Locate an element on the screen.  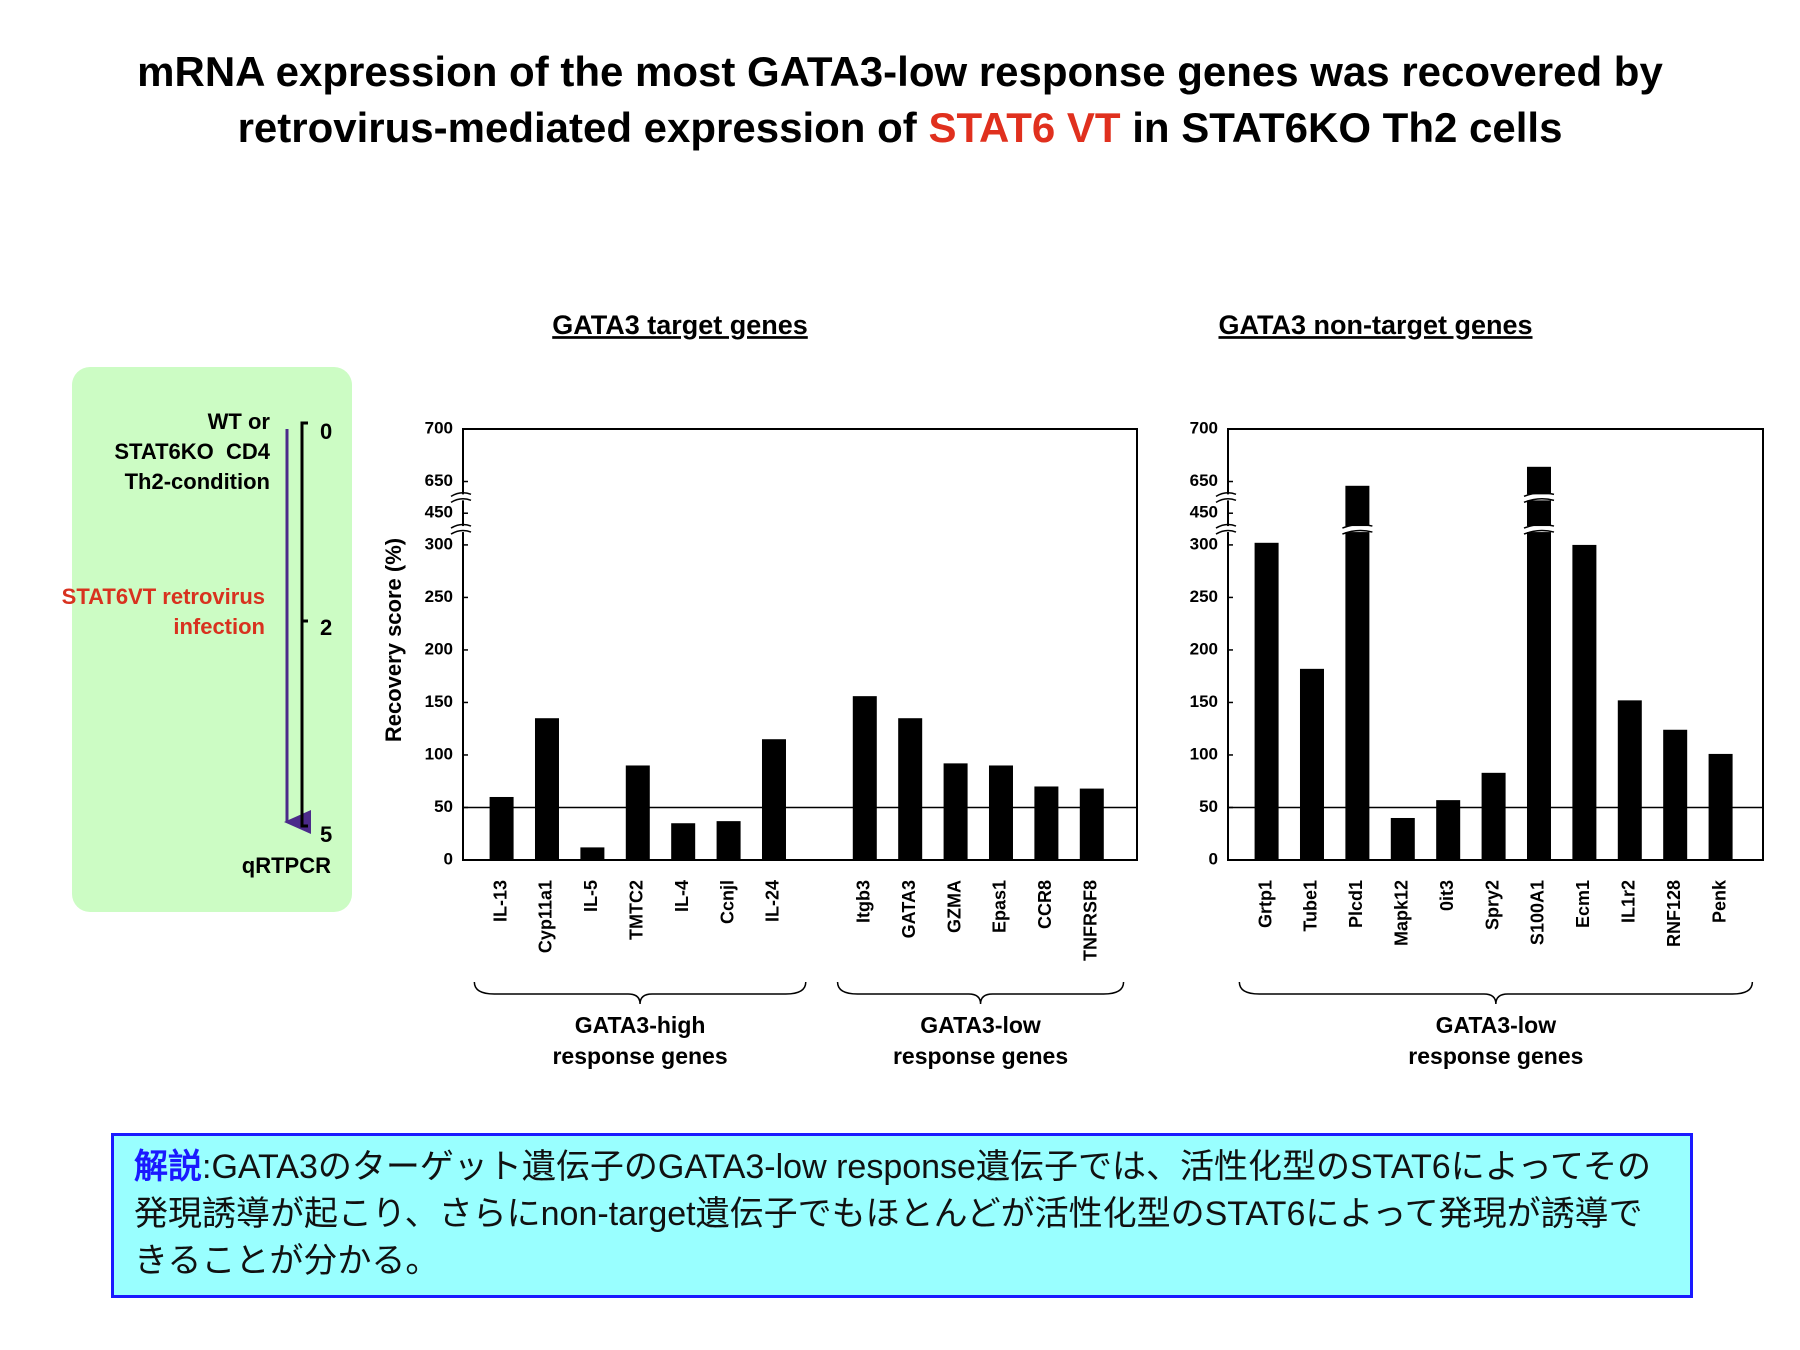
group-brace is located at coordinates (640, 993).